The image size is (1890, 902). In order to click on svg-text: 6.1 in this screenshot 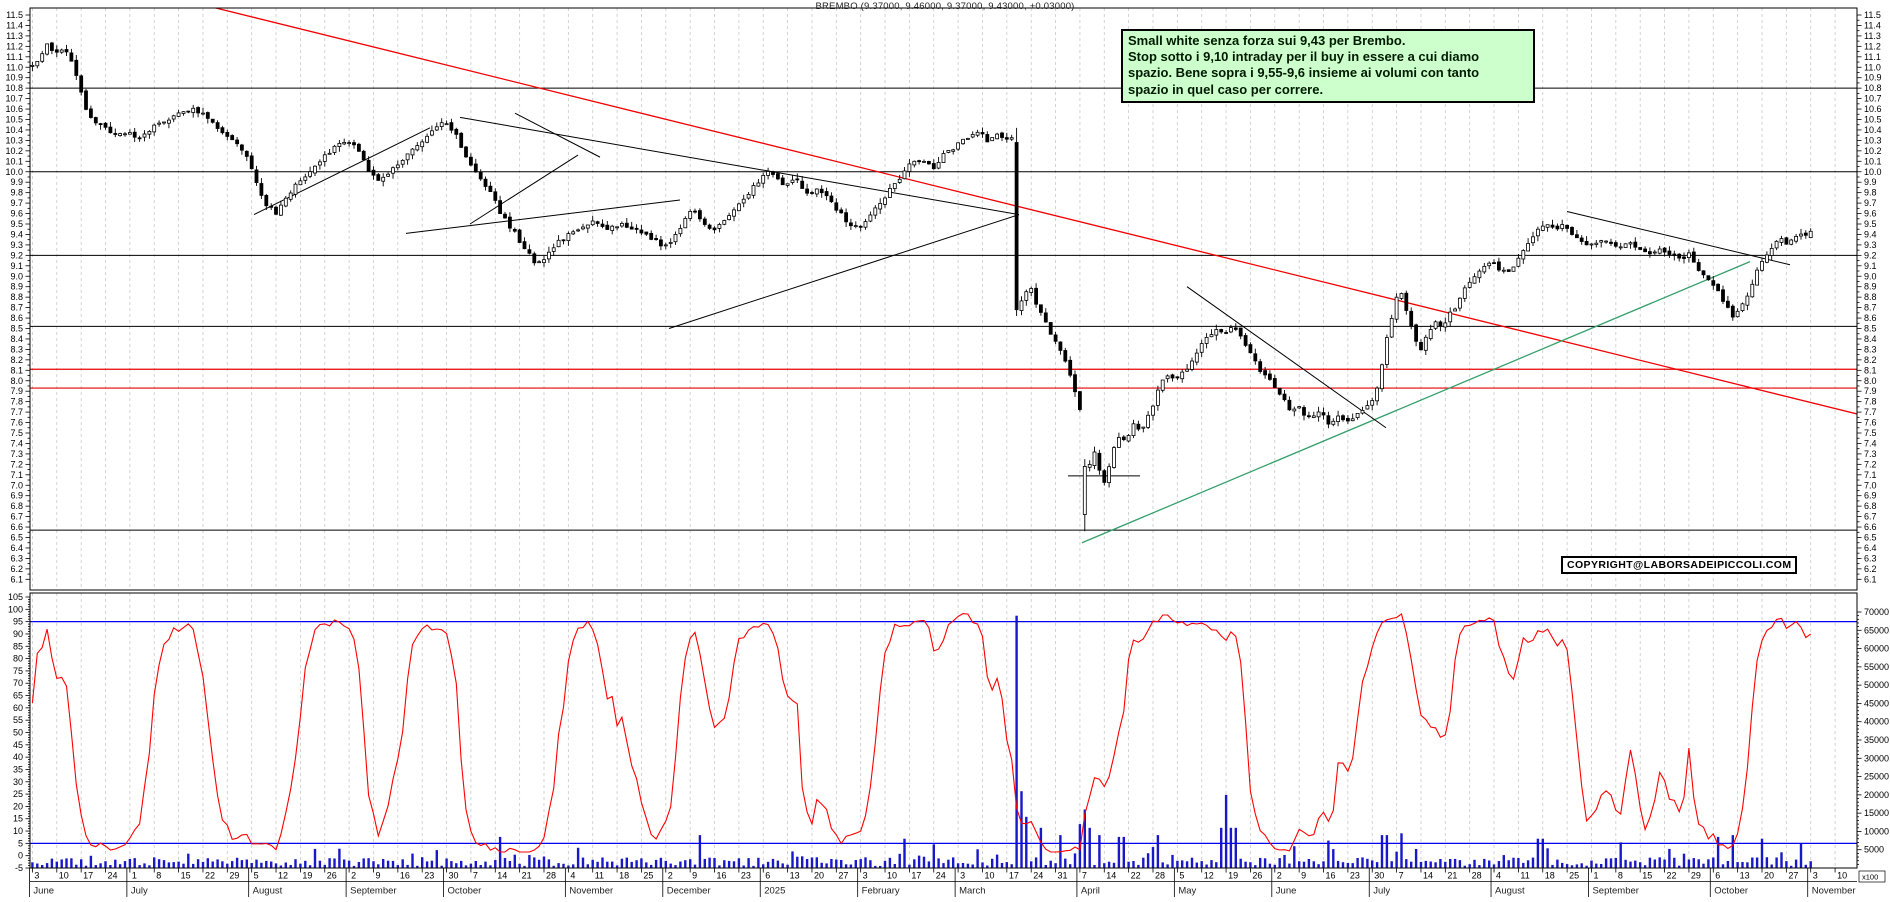, I will do `click(1870, 579)`.